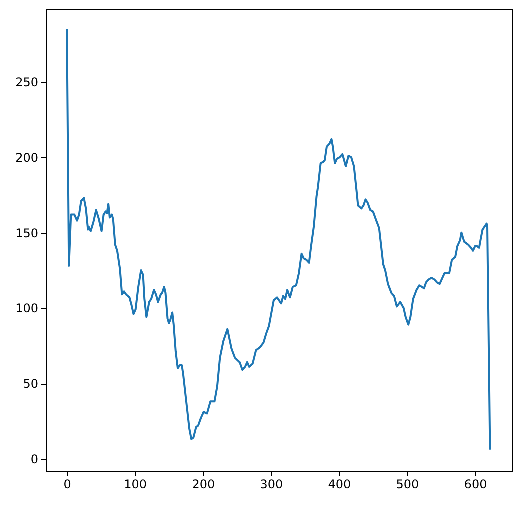  I want to click on x-tick-label: 200, so click(204, 485).